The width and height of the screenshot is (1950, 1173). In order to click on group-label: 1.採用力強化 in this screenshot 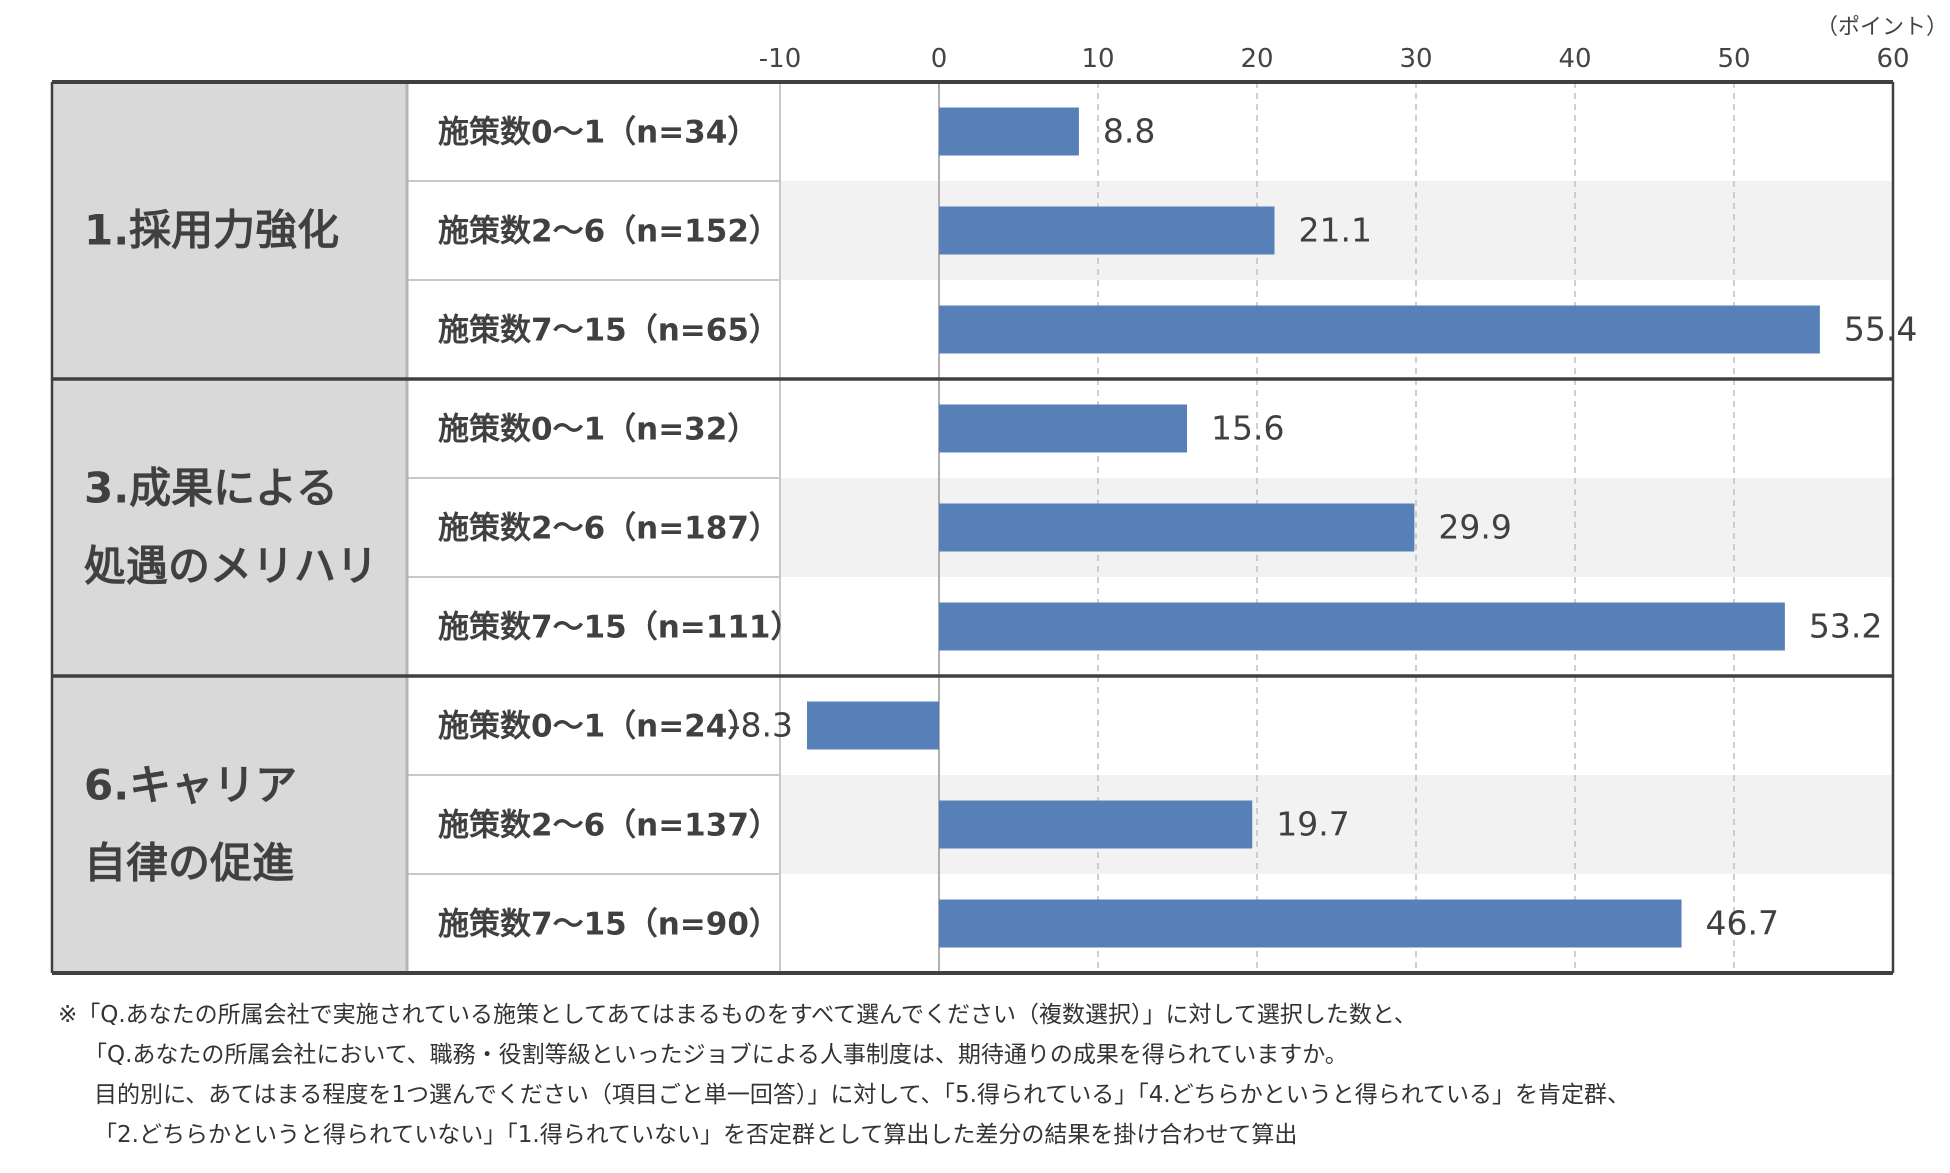, I will do `click(211, 230)`.